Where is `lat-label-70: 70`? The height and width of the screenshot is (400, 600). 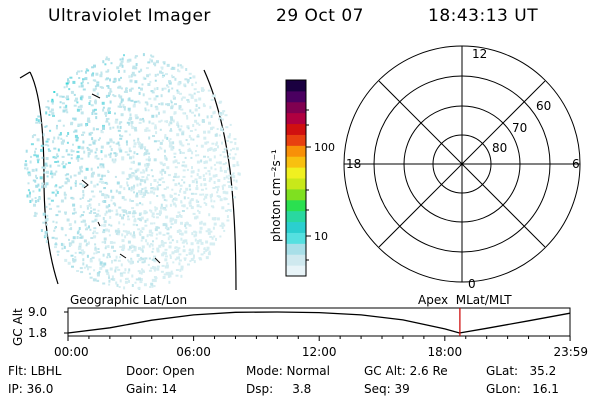 lat-label-70: 70 is located at coordinates (519, 128).